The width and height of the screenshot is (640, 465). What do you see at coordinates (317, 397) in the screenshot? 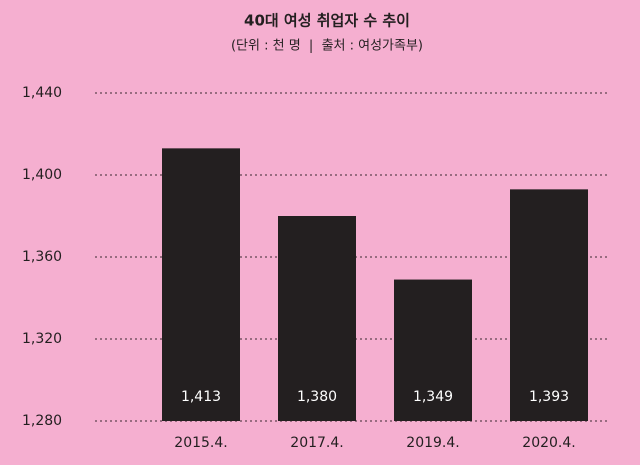
I see `value-label: 1,380` at bounding box center [317, 397].